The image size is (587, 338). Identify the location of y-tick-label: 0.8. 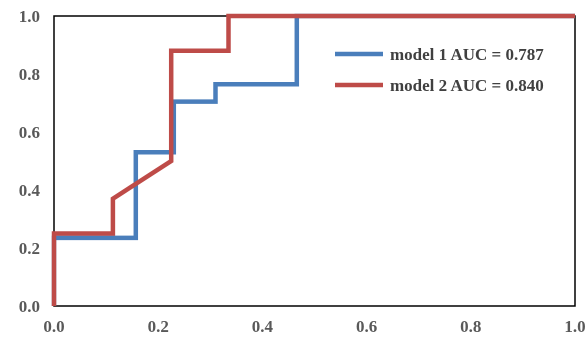
(29, 74).